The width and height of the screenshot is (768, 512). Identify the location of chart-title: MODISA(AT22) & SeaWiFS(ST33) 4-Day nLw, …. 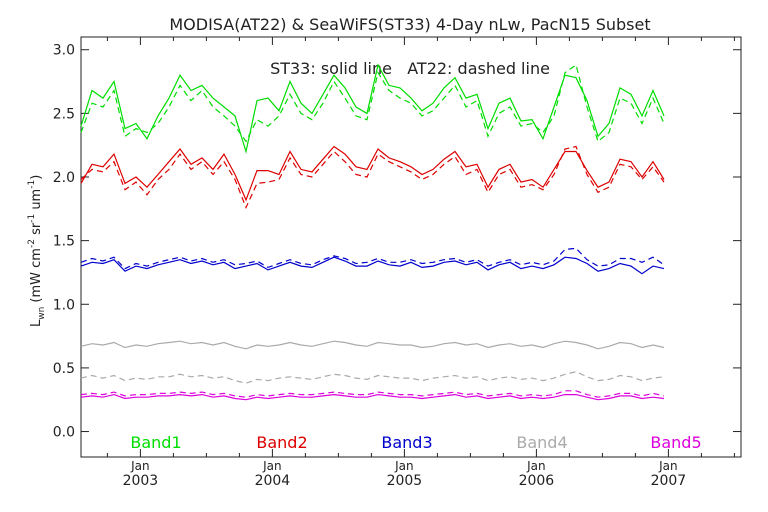
(409, 24).